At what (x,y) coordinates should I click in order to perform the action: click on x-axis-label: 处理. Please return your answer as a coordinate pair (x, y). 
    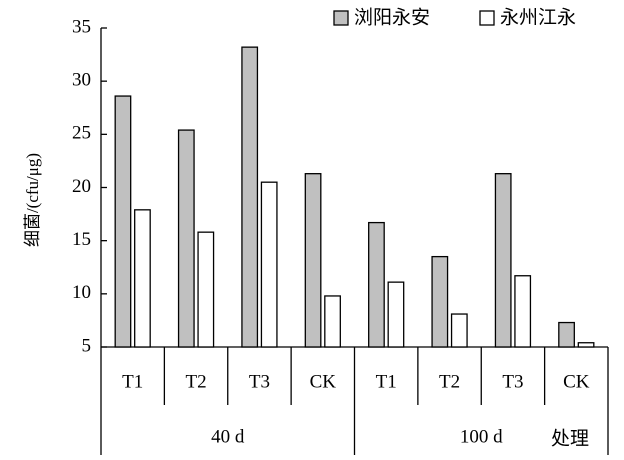
    Looking at the image, I should click on (570, 438).